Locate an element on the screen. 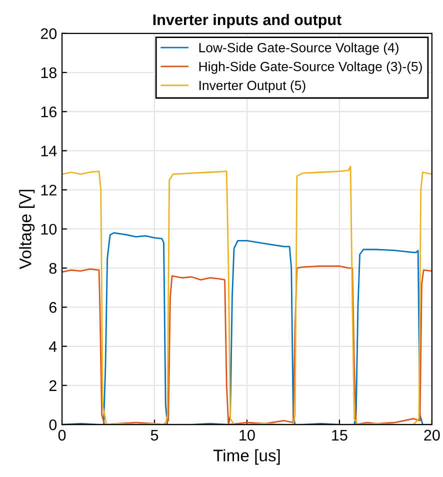 This screenshot has height=477, width=443. y-tick-label: 18 is located at coordinates (48, 72).